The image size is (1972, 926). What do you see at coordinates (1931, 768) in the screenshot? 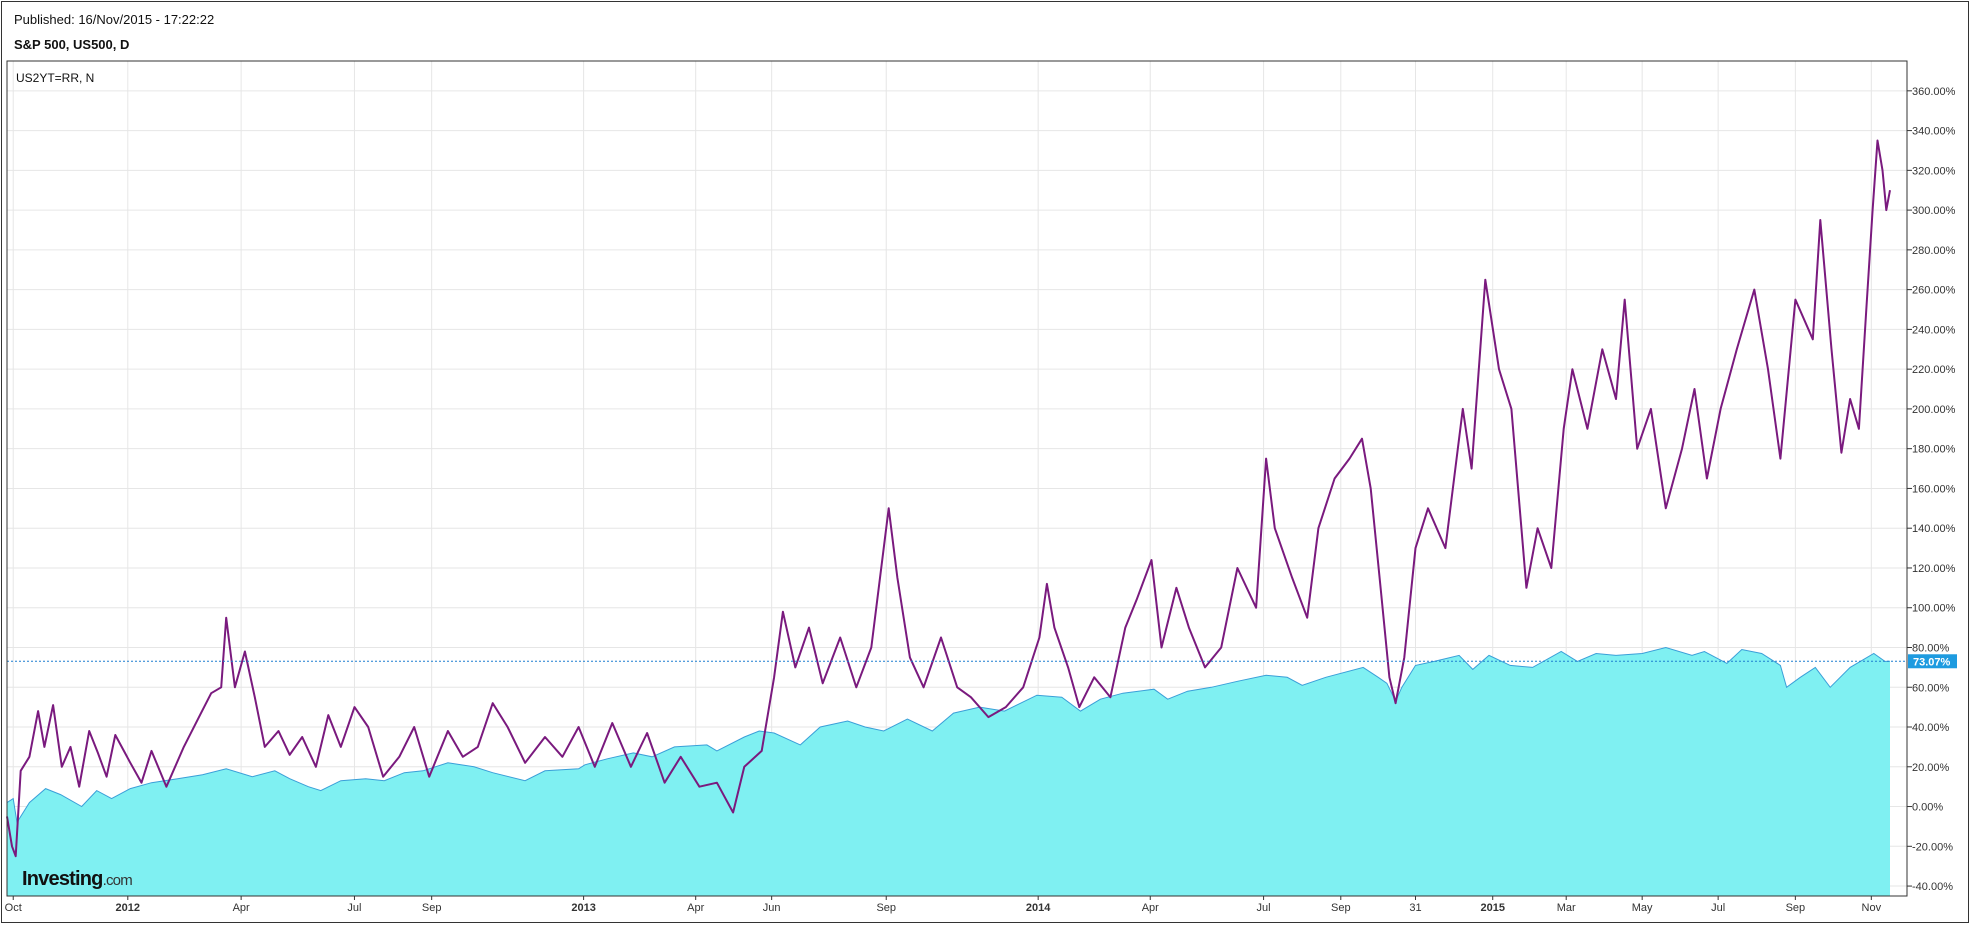
I see `y-tick-label: 20.00%` at bounding box center [1931, 768].